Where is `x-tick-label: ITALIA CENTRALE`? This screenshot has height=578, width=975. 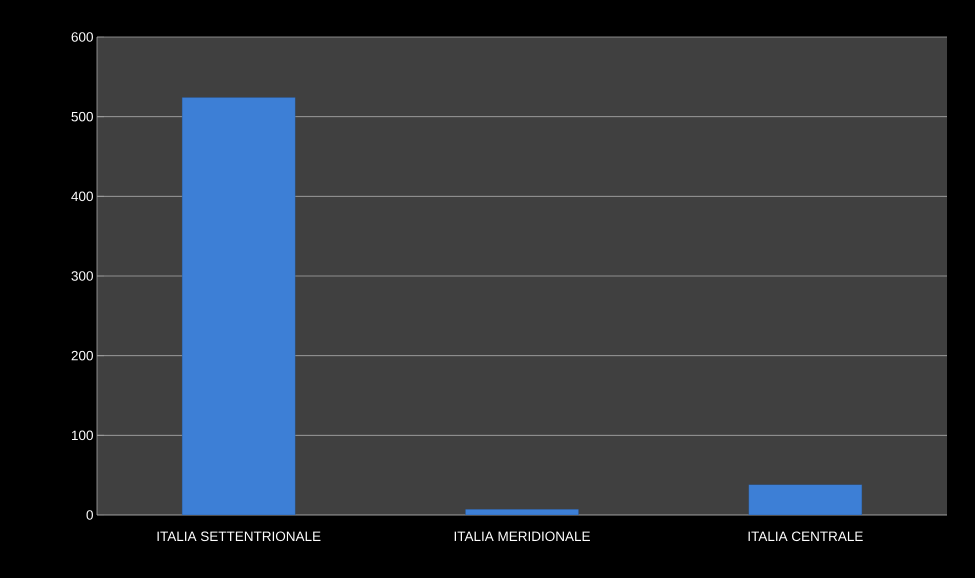 x-tick-label: ITALIA CENTRALE is located at coordinates (805, 537).